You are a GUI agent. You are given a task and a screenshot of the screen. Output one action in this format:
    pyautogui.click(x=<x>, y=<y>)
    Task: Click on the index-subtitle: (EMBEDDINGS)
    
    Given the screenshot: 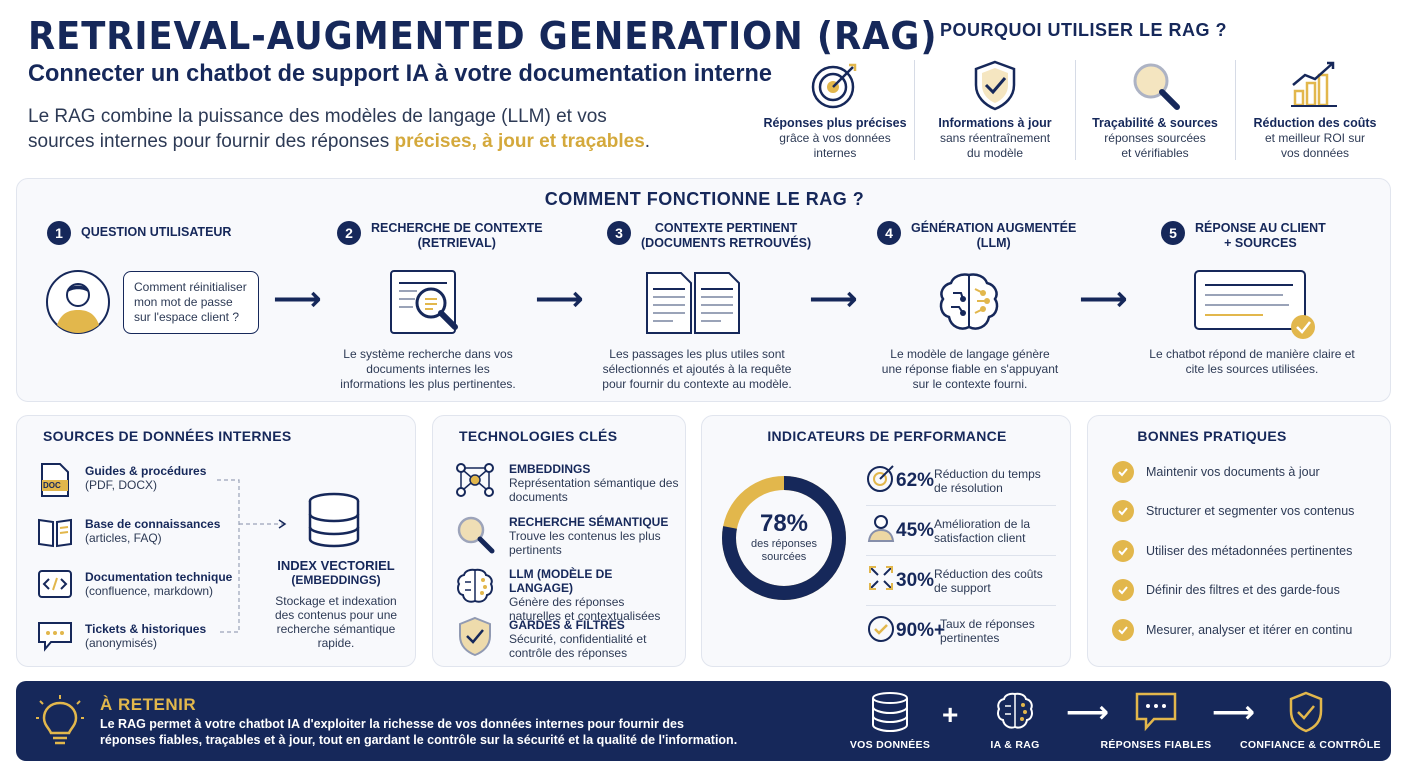 What is the action you would take?
    pyautogui.click(x=336, y=580)
    